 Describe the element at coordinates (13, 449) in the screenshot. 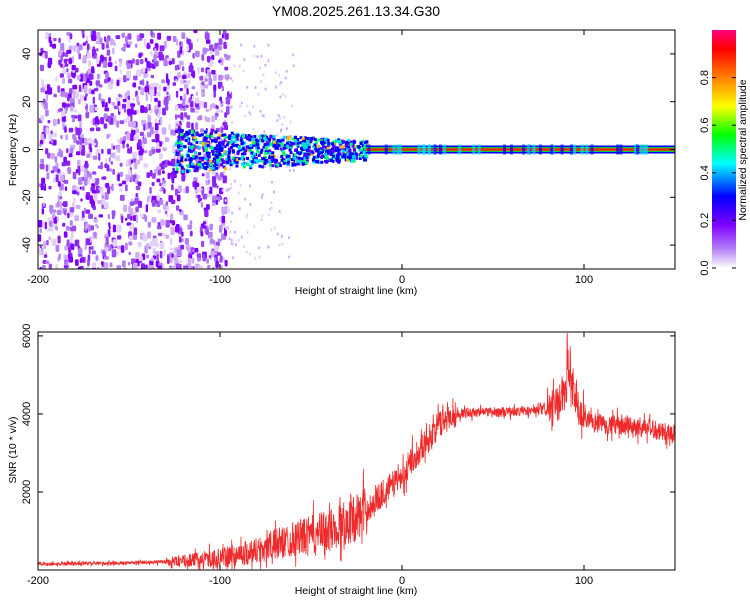

I see `snr-y-label: SNR (10 * v/v)` at that location.